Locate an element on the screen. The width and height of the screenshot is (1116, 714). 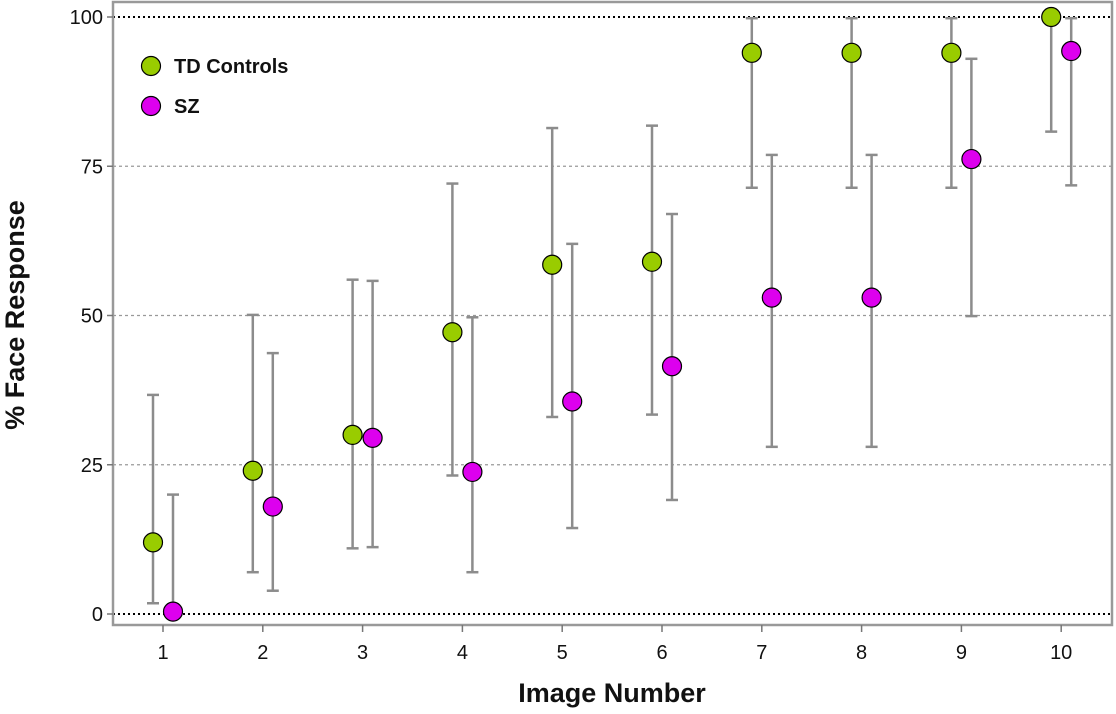
y-axis: 0 25 50 75 100 is located at coordinates (91, 316).